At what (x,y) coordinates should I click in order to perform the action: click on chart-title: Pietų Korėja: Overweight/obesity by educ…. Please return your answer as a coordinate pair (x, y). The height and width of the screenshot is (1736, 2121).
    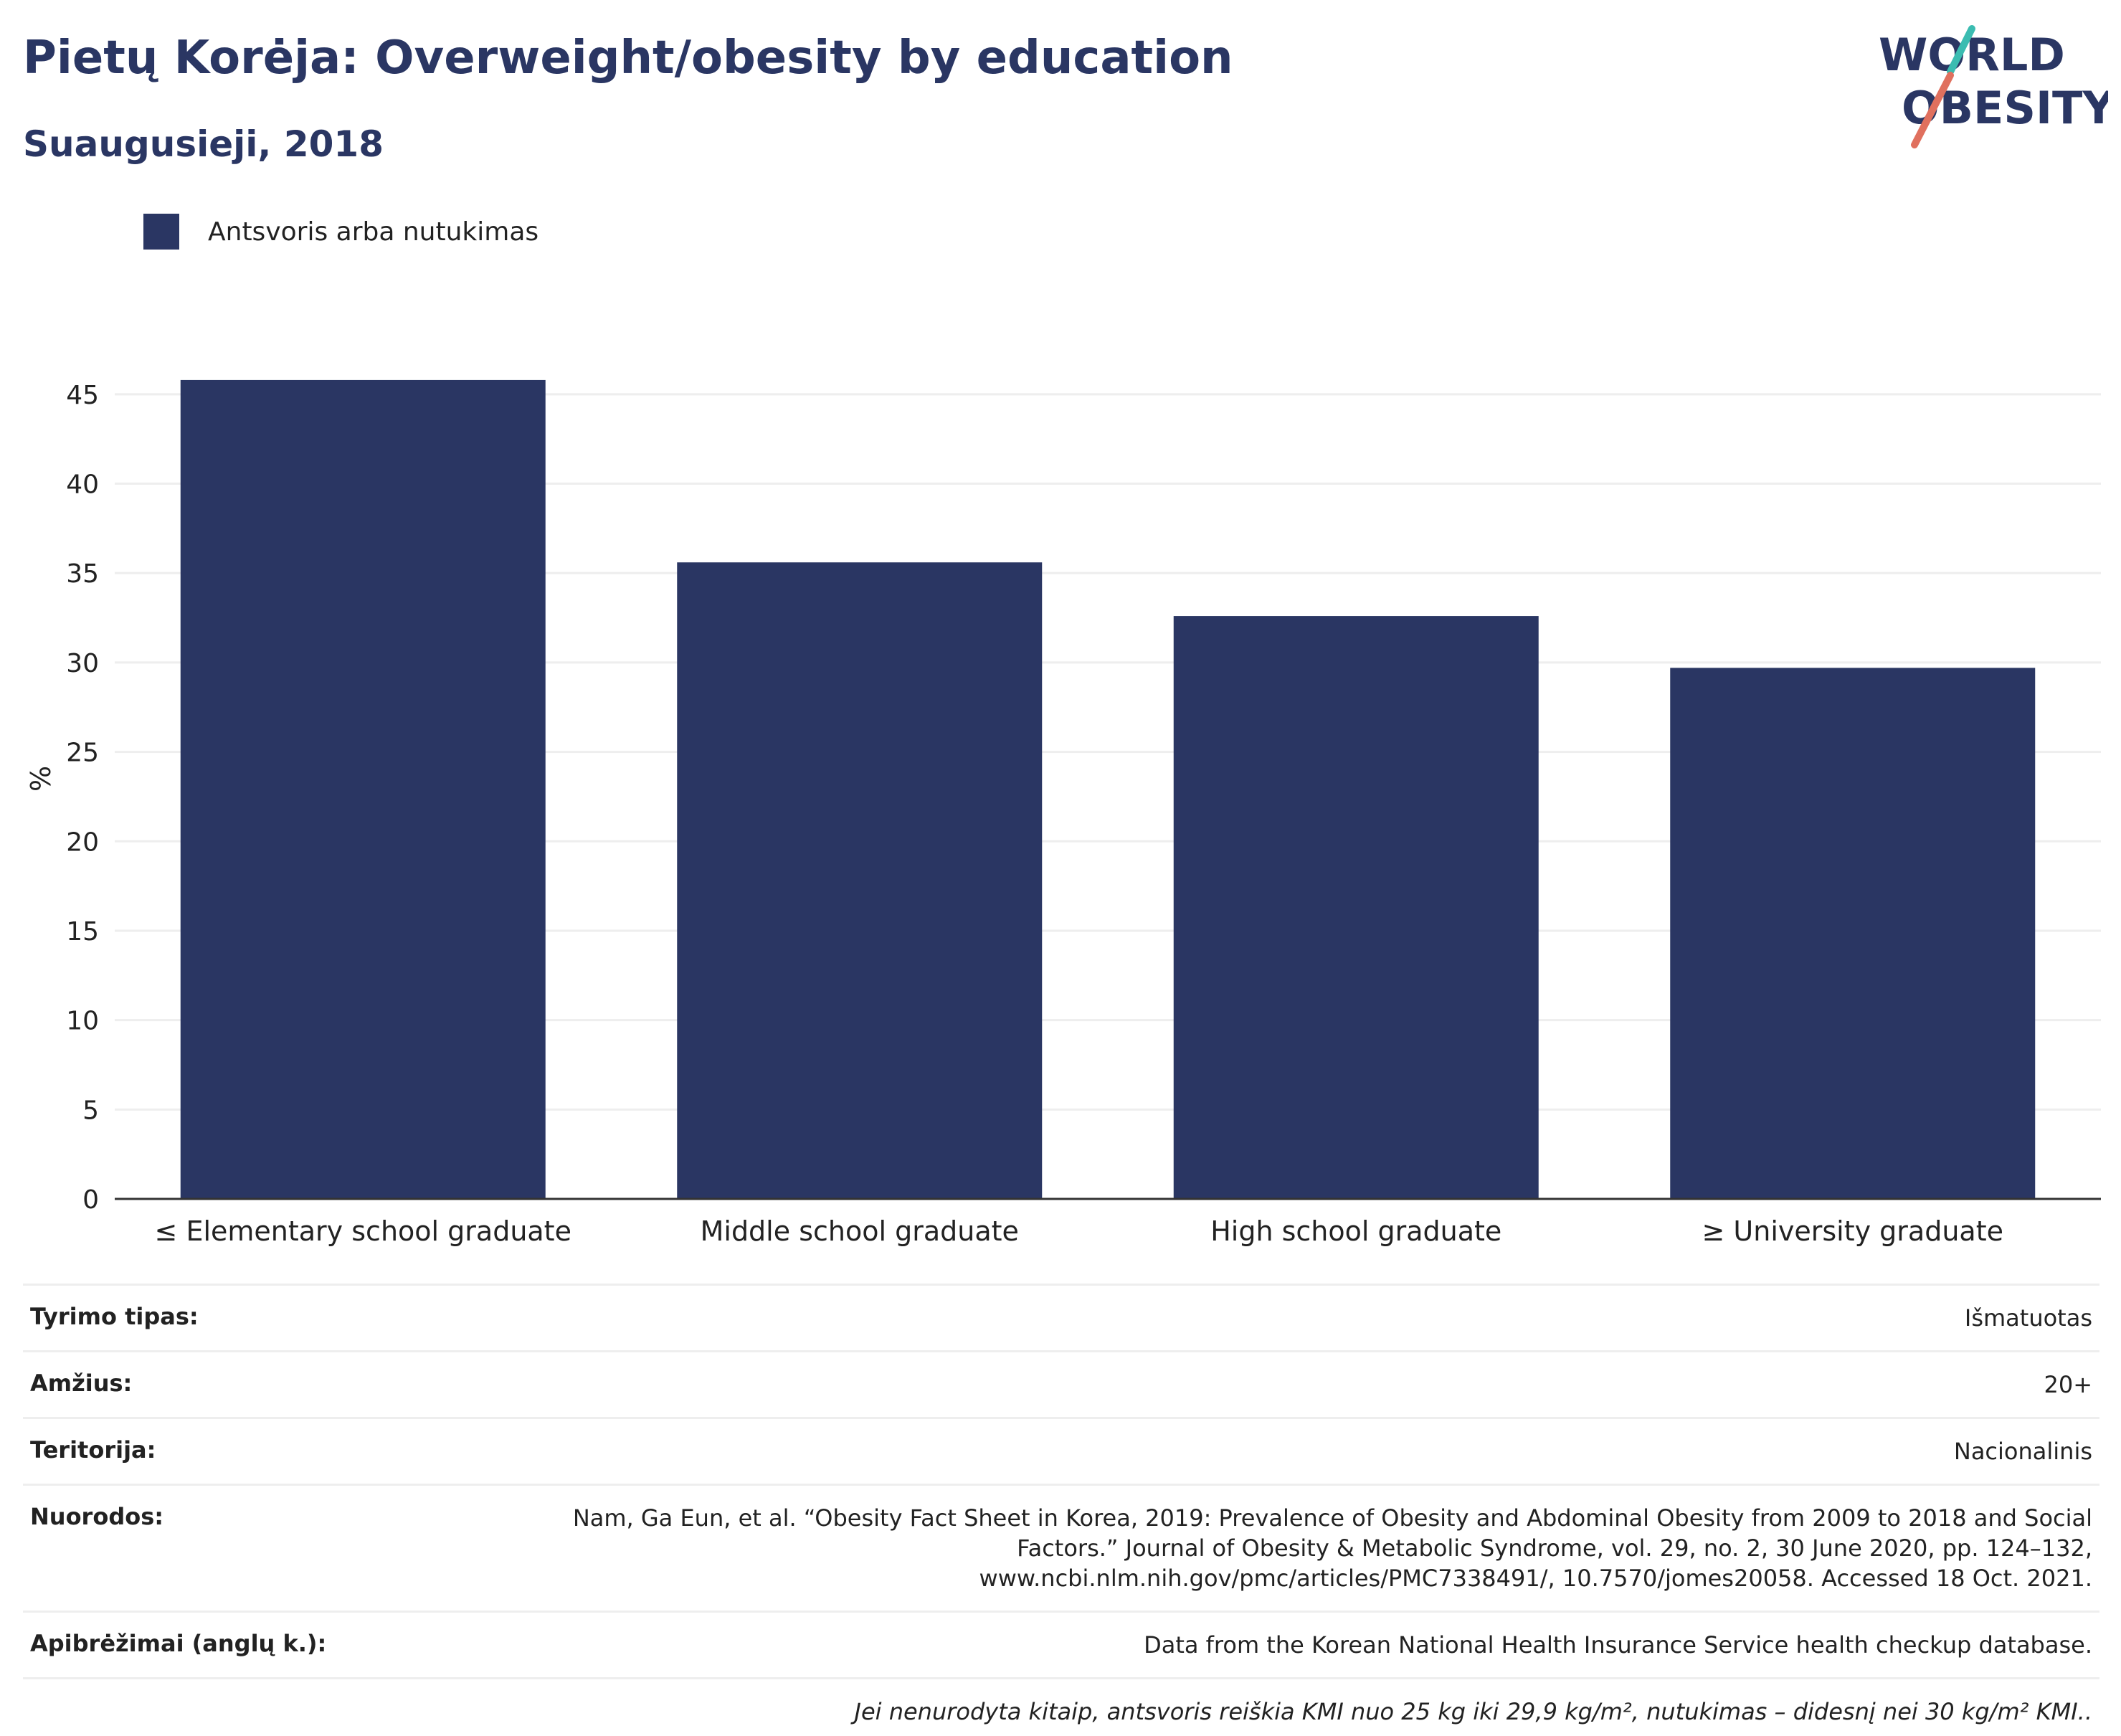
    Looking at the image, I should click on (628, 58).